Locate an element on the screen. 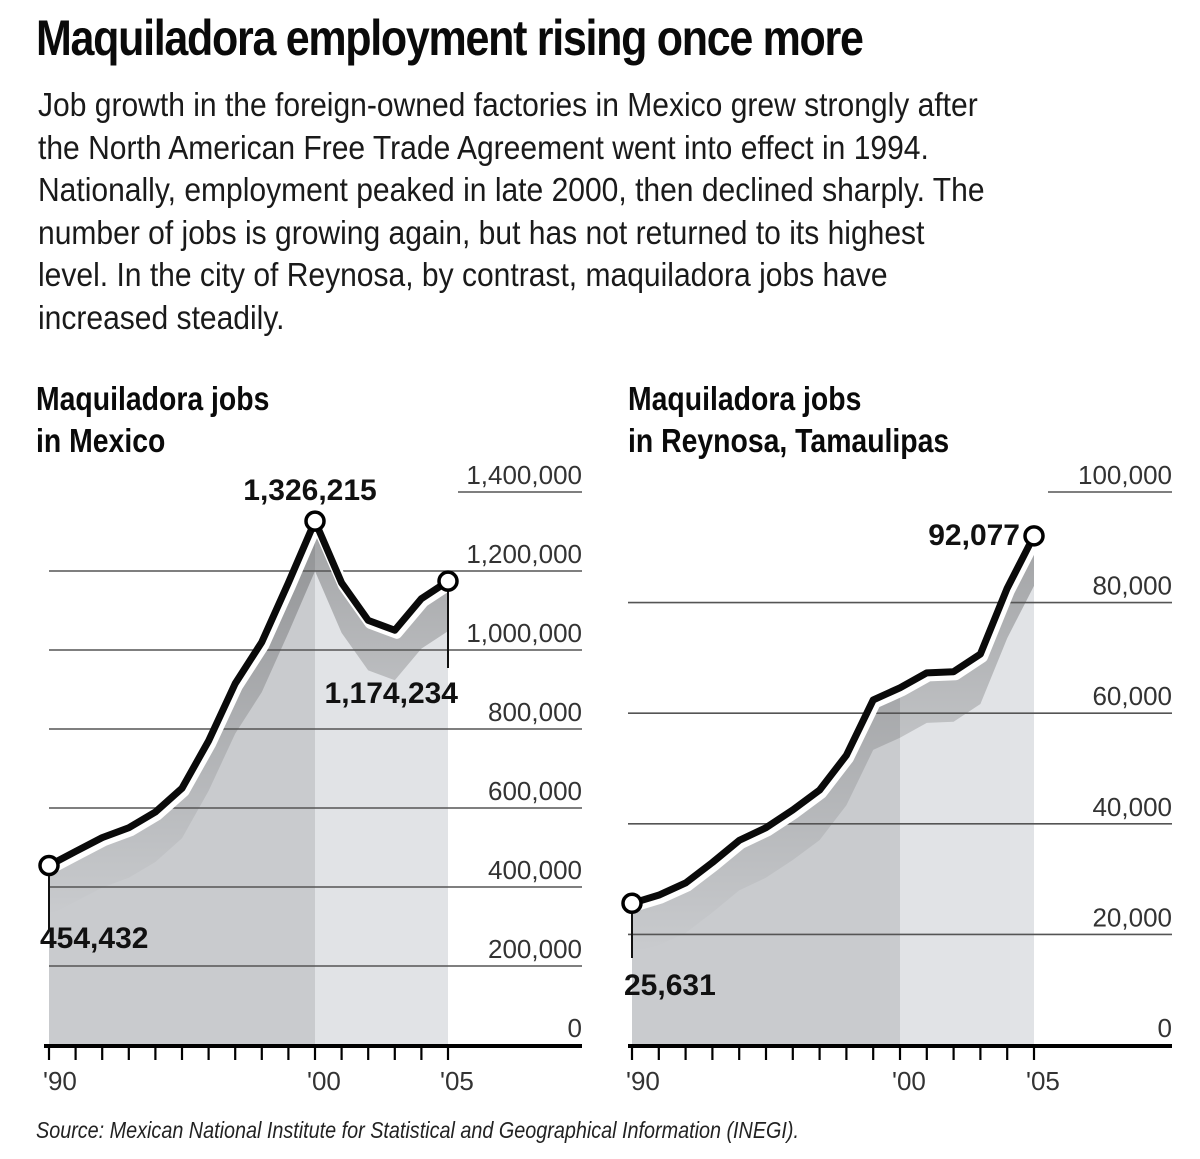 This screenshot has height=1159, width=1200. y-axis-tick-label: 80,000 is located at coordinates (1132, 586).